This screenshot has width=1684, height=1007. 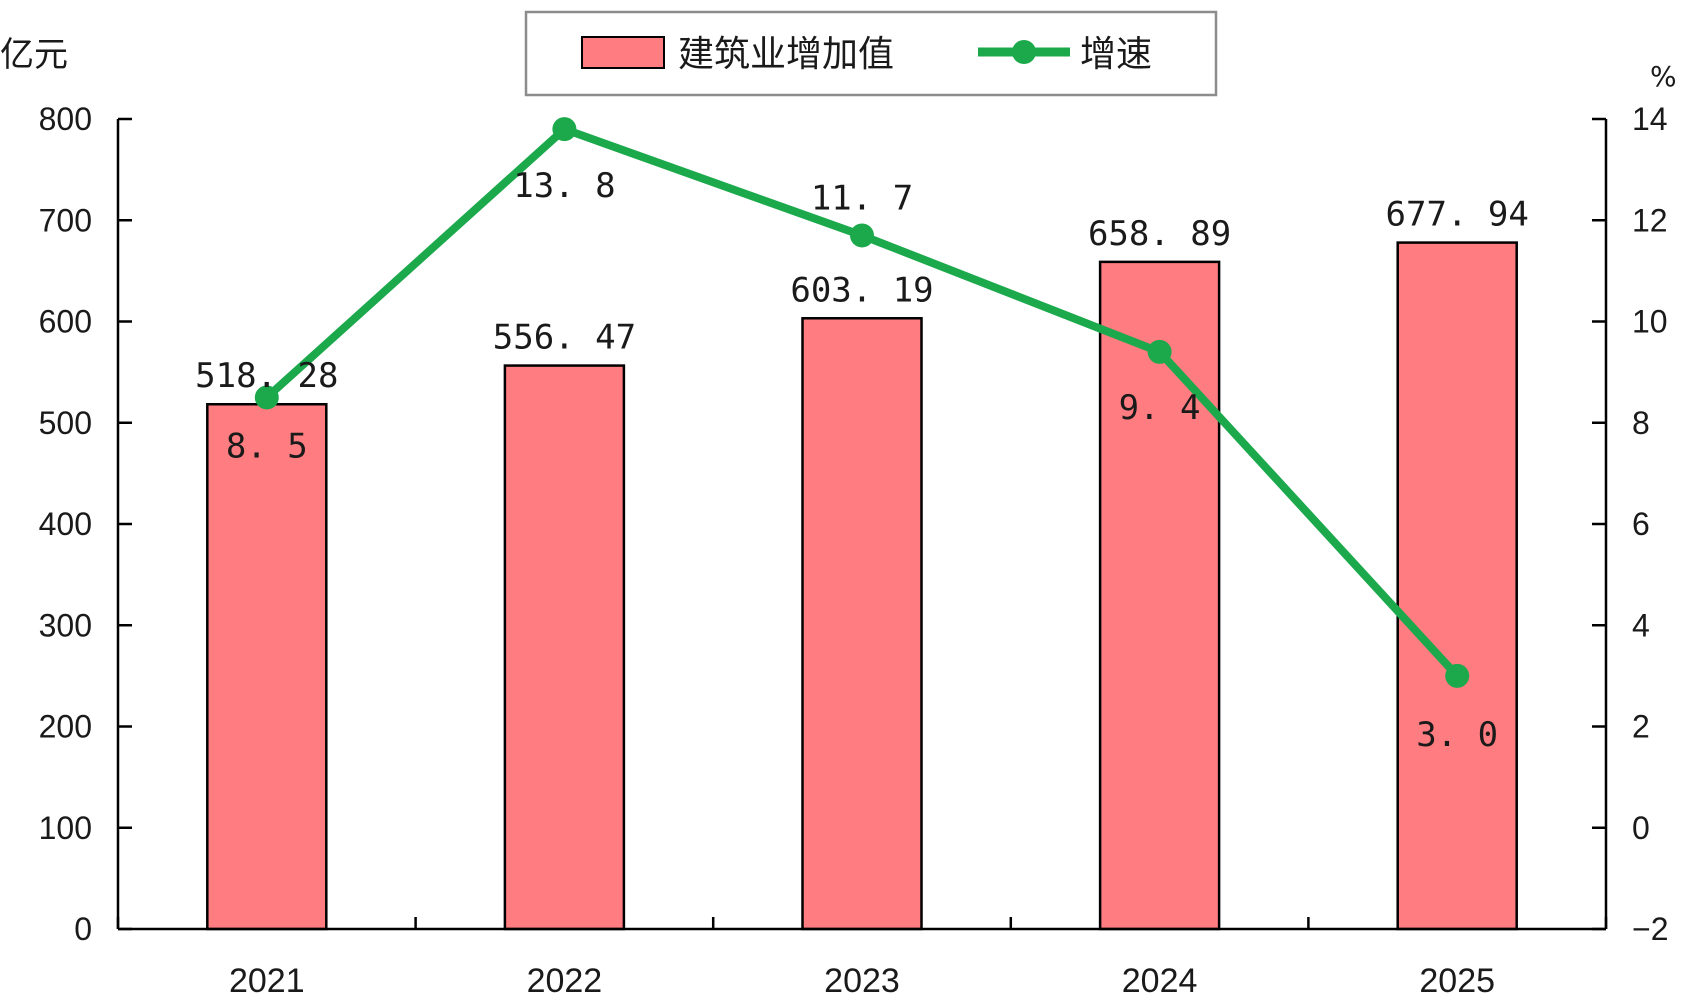 I want to click on bar-value-label-2022: 556. 47, so click(x=564, y=338).